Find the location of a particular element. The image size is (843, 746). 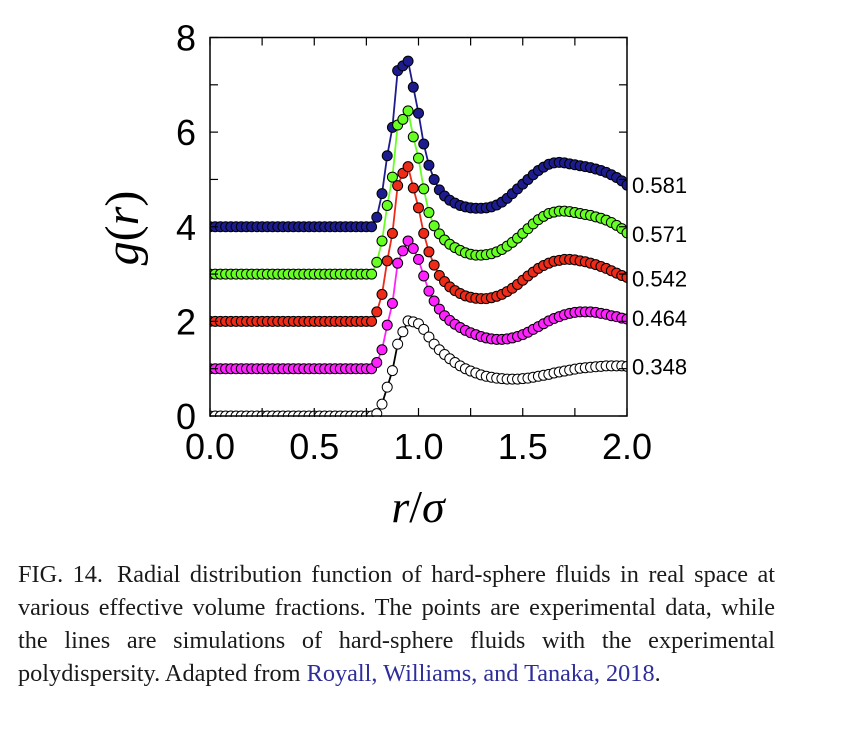

y-tick-label: 4 is located at coordinates (186, 227).